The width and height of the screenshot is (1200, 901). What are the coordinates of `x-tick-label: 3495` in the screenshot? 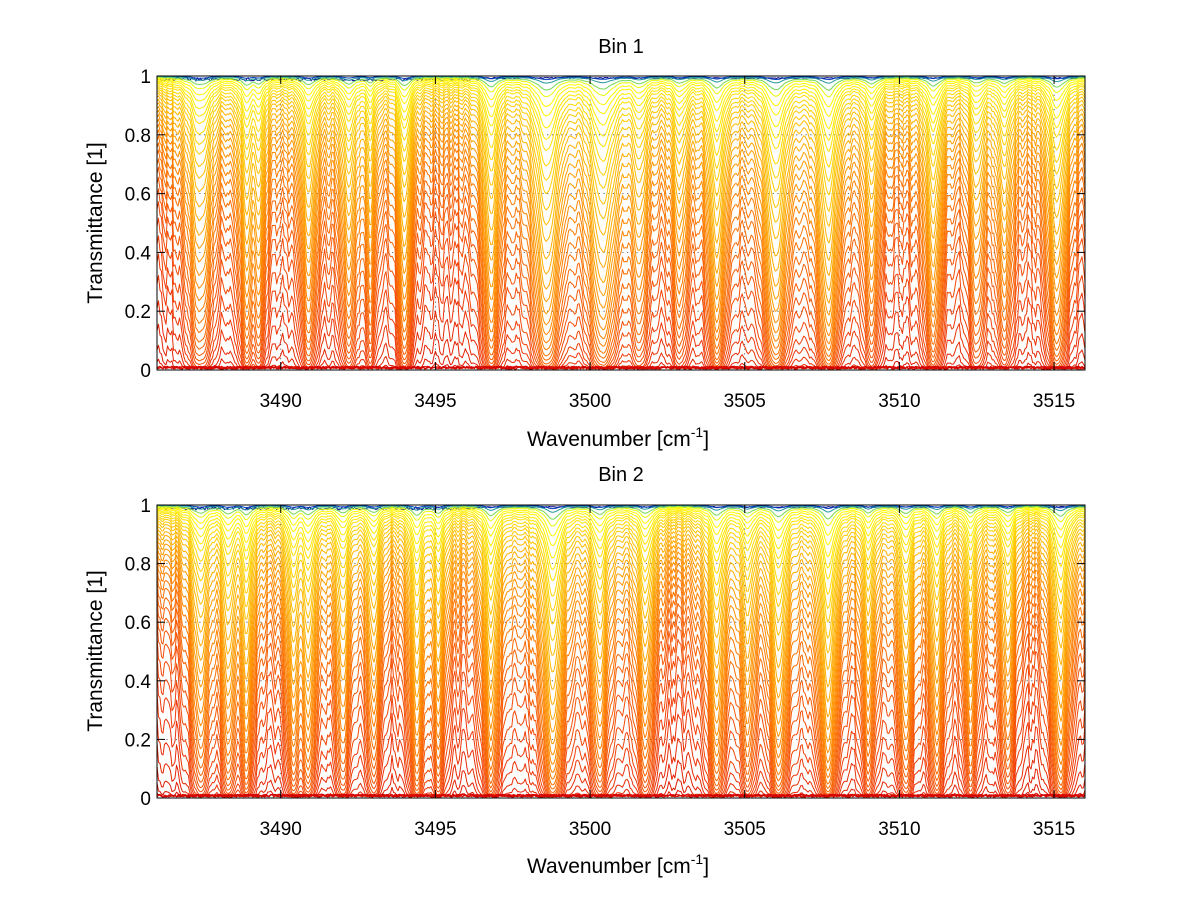 It's located at (435, 829).